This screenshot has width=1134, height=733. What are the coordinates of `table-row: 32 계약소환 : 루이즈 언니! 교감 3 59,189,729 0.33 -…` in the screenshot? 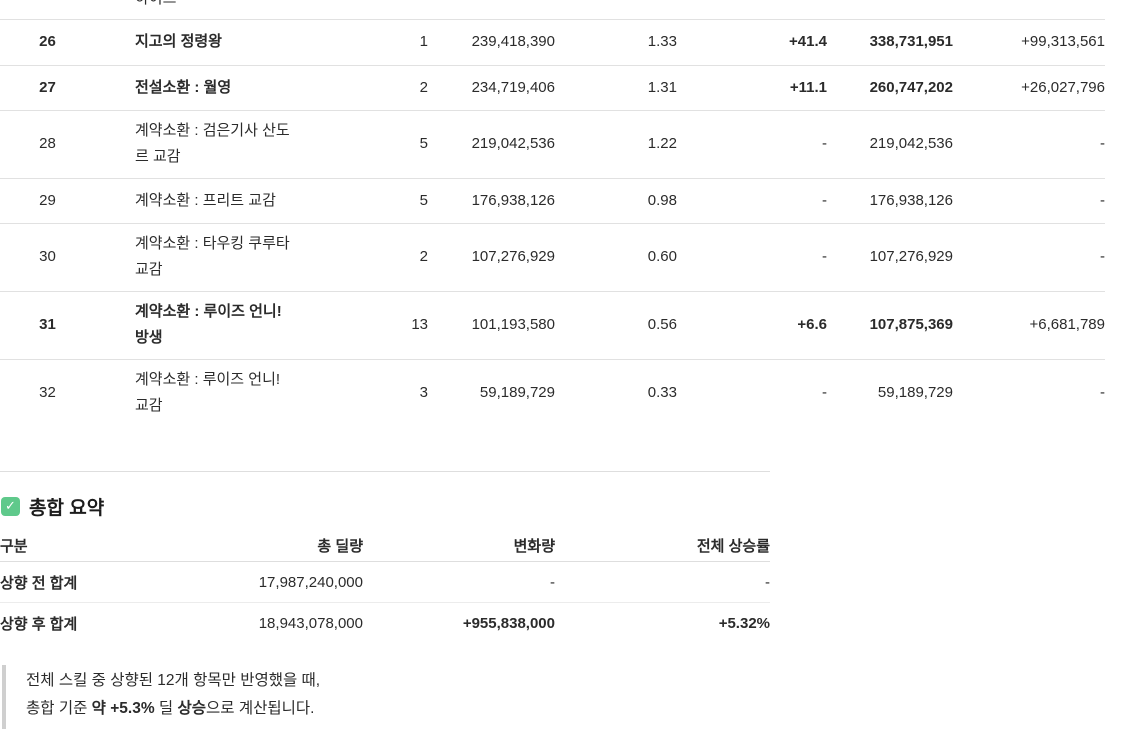 It's located at (552, 393).